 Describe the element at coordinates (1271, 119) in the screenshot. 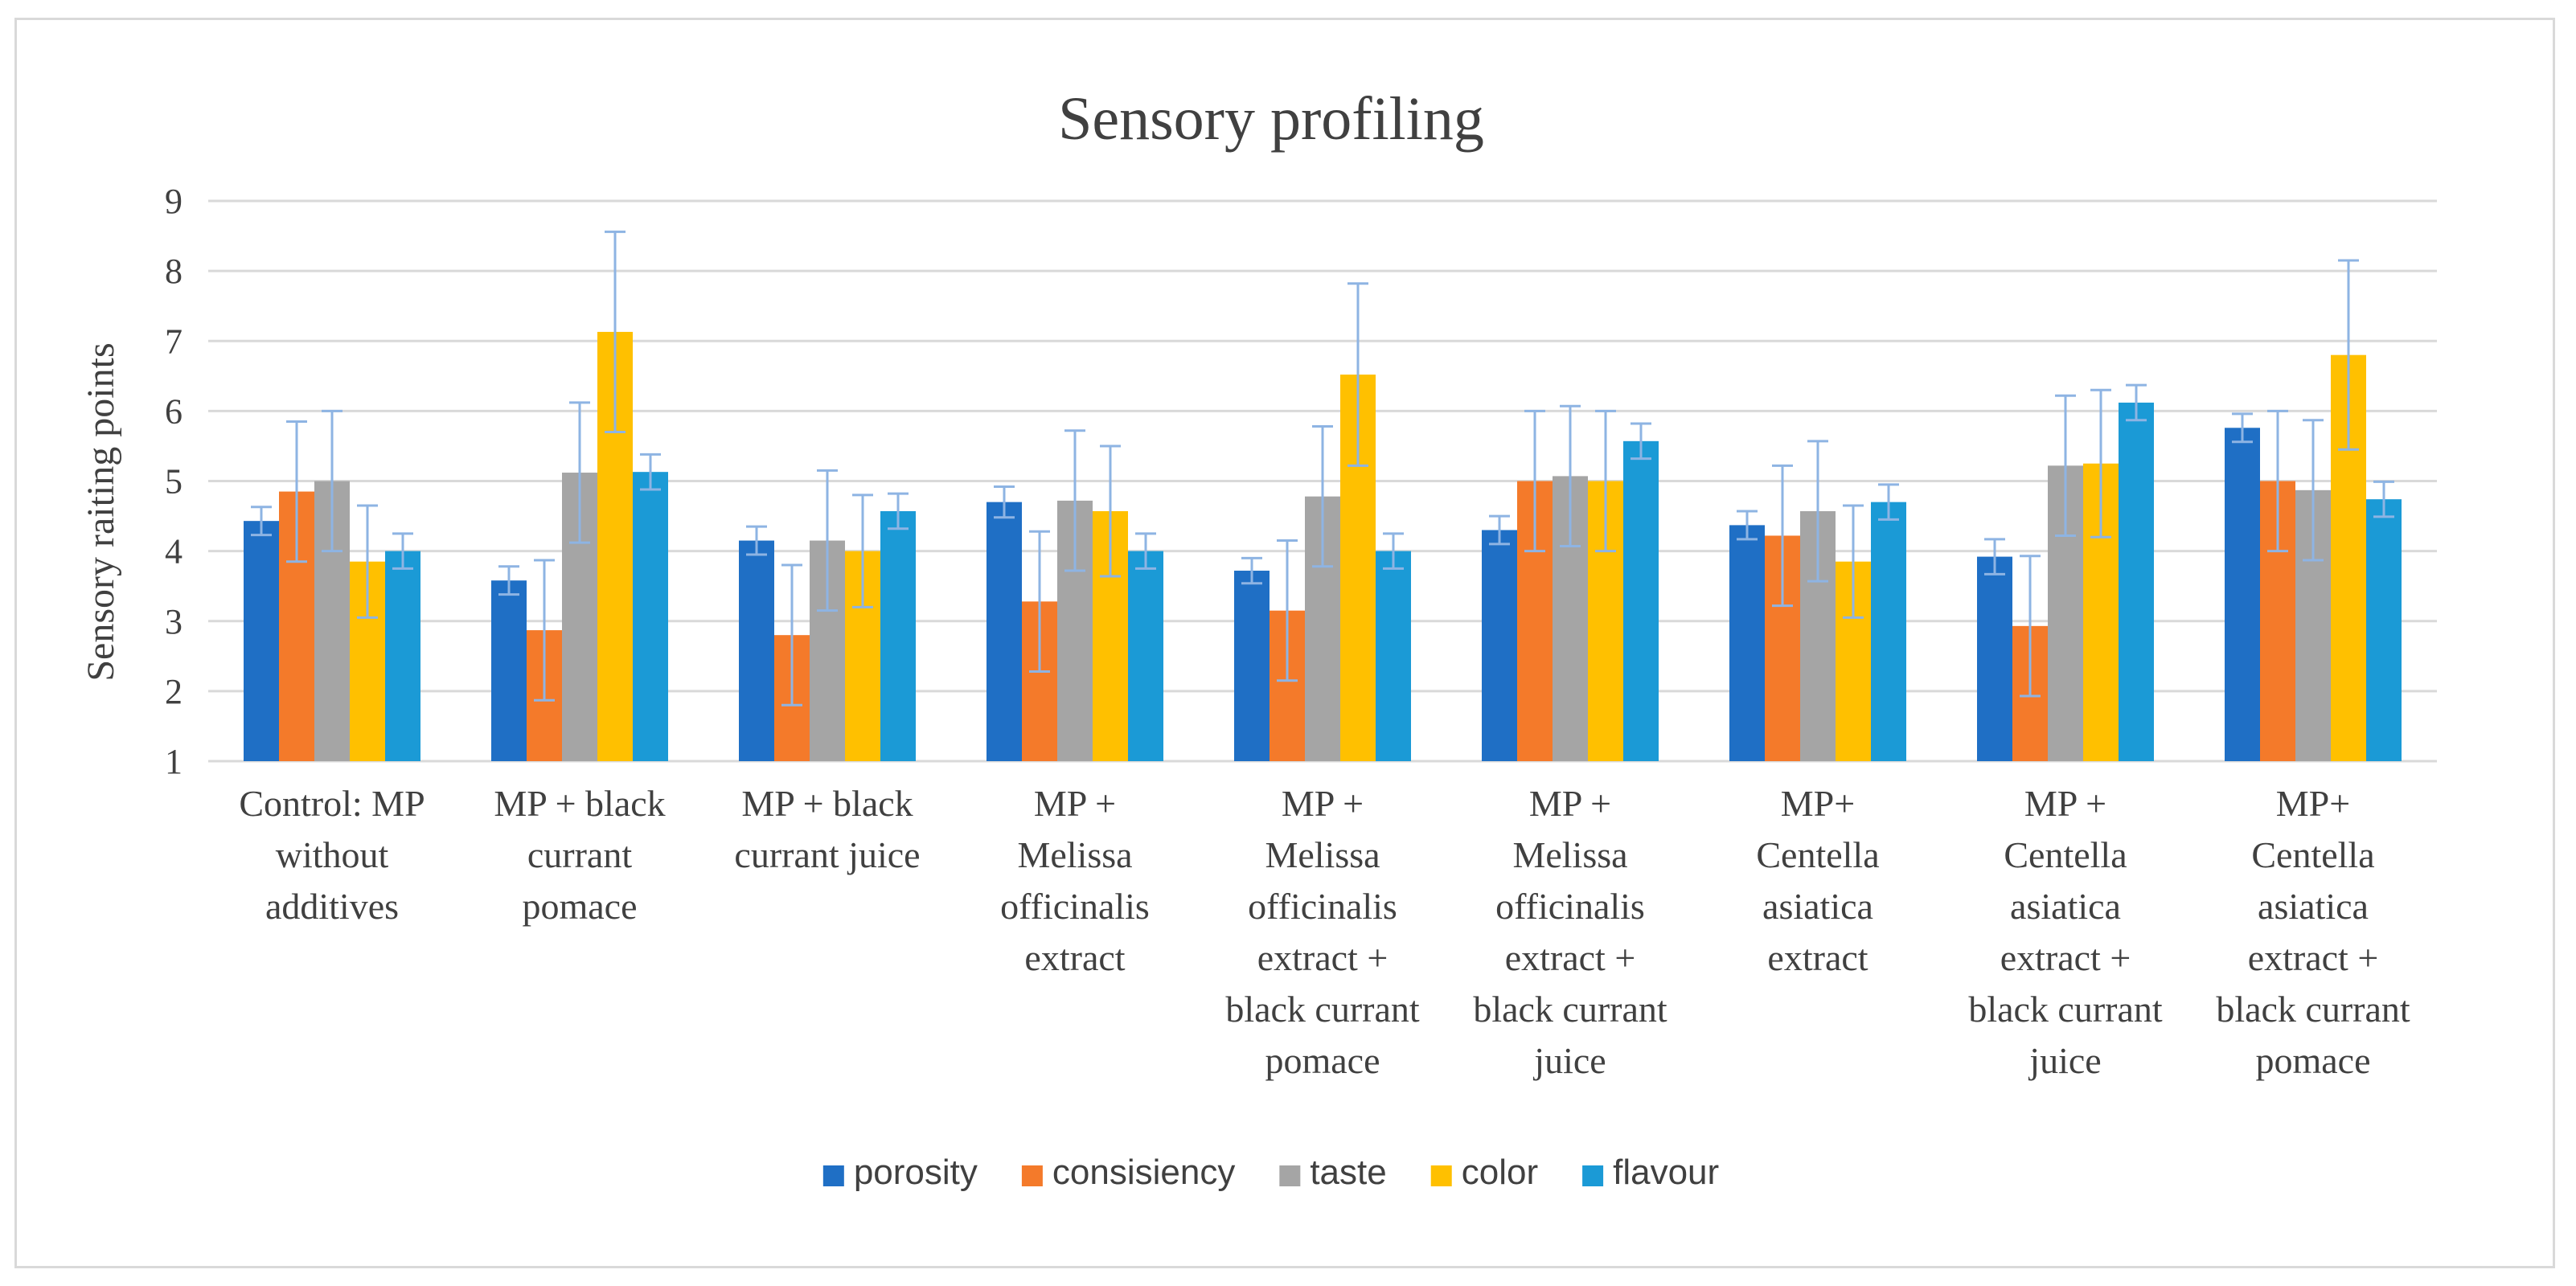

I see `chart-title: Sensory profiling` at that location.